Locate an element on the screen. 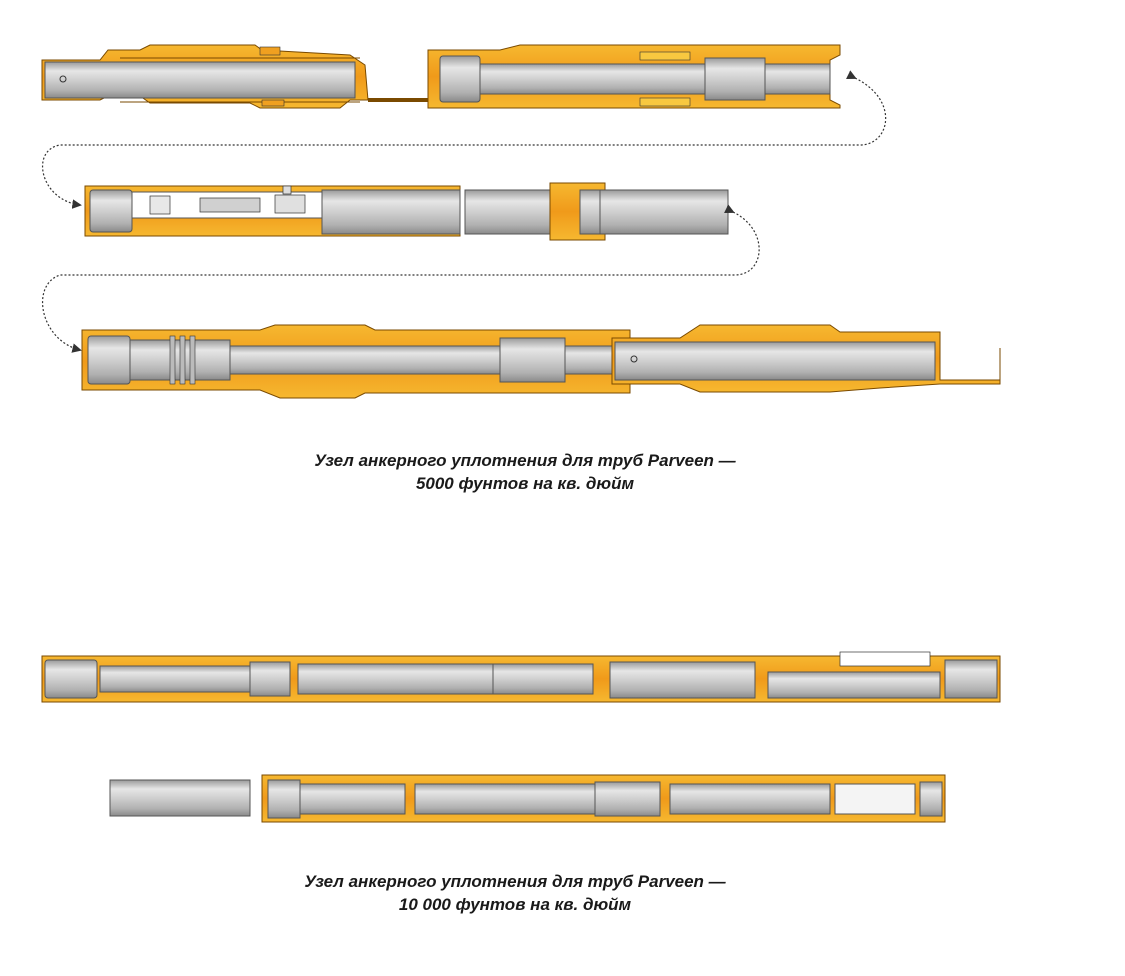  tool-5000-row3-right is located at coordinates (806, 358).